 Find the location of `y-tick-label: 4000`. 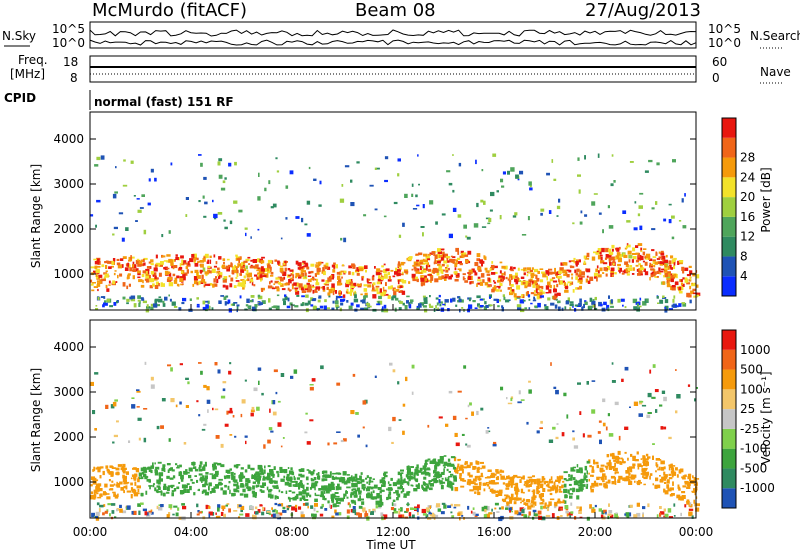

y-tick-label: 4000 is located at coordinates (68, 347).